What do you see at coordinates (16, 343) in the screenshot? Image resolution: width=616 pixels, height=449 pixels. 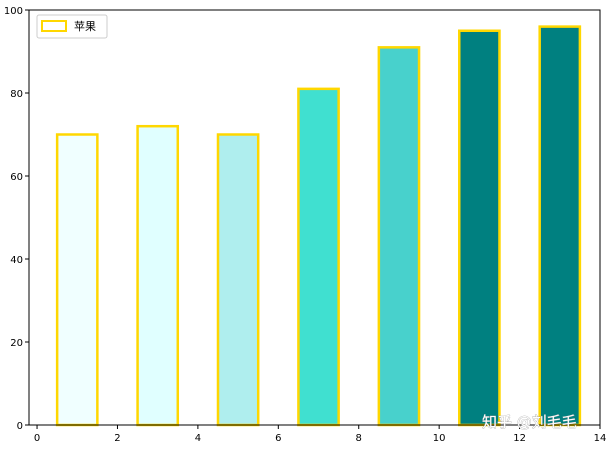 I see `y-tick-label: 20` at bounding box center [16, 343].